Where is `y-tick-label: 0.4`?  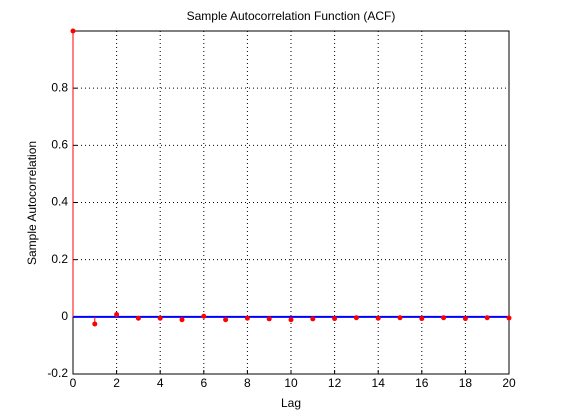
y-tick-label: 0.4 is located at coordinates (59, 202).